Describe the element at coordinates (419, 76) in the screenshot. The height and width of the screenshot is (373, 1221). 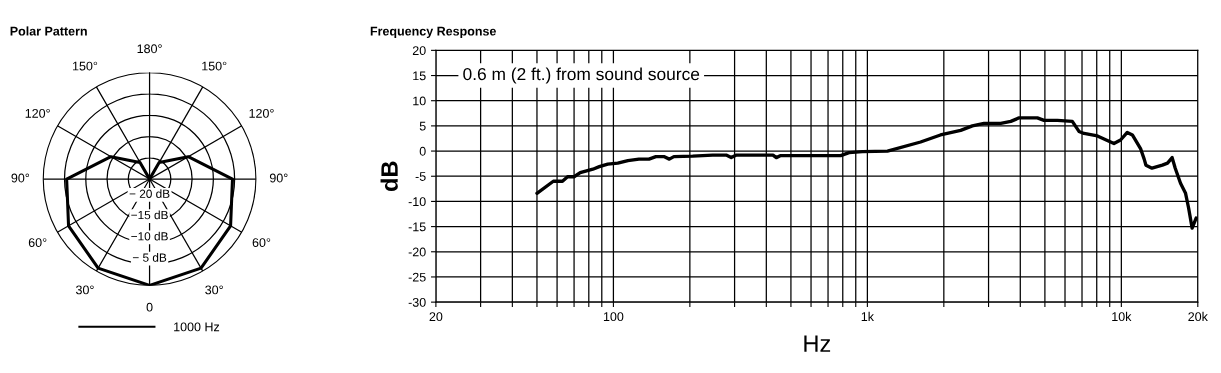
I see `y-tick-label: 15` at that location.